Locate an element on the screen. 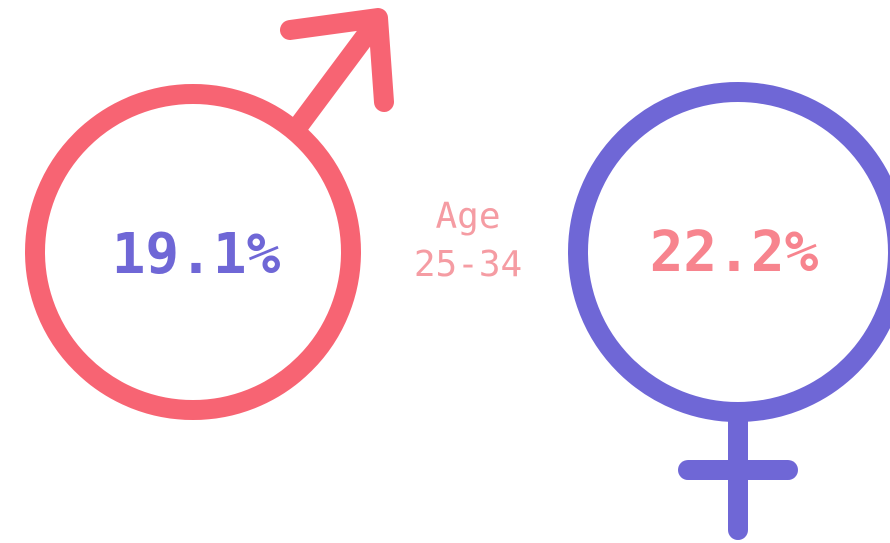 This screenshot has width=890, height=543. male-arrow-shaft is located at coordinates (338, 73).